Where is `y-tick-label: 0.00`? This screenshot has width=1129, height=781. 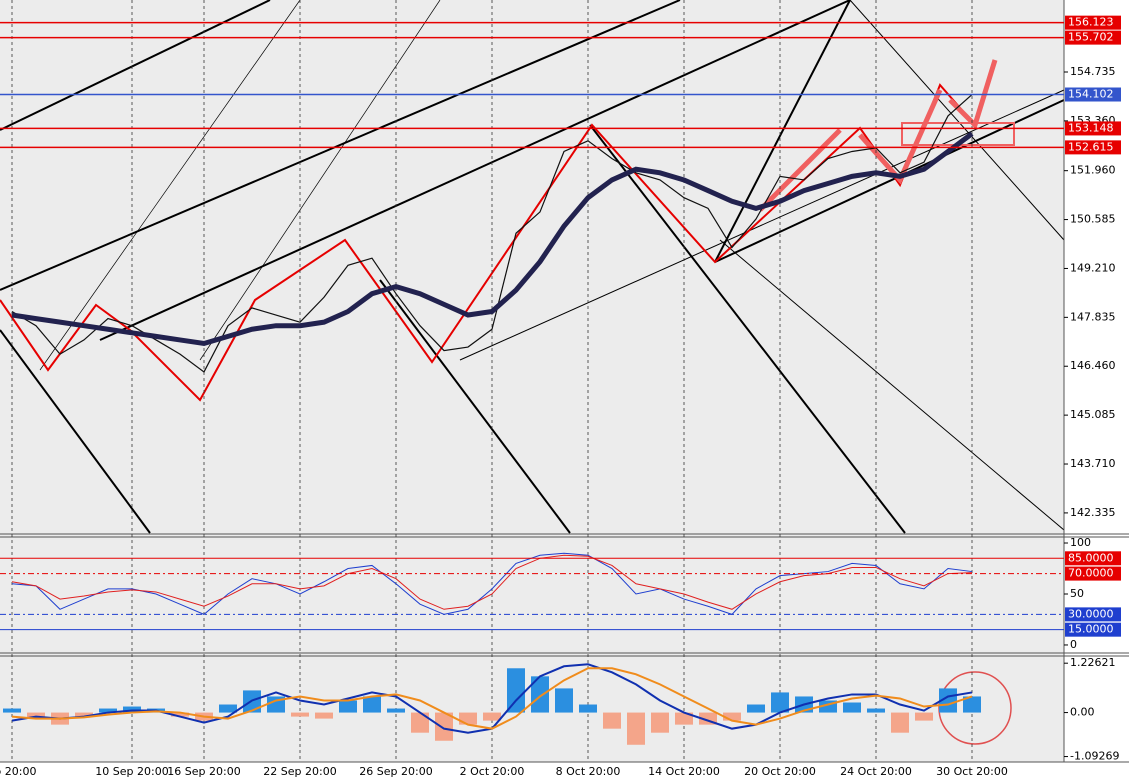
y-tick-label: 0.00 is located at coordinates (1082, 712).